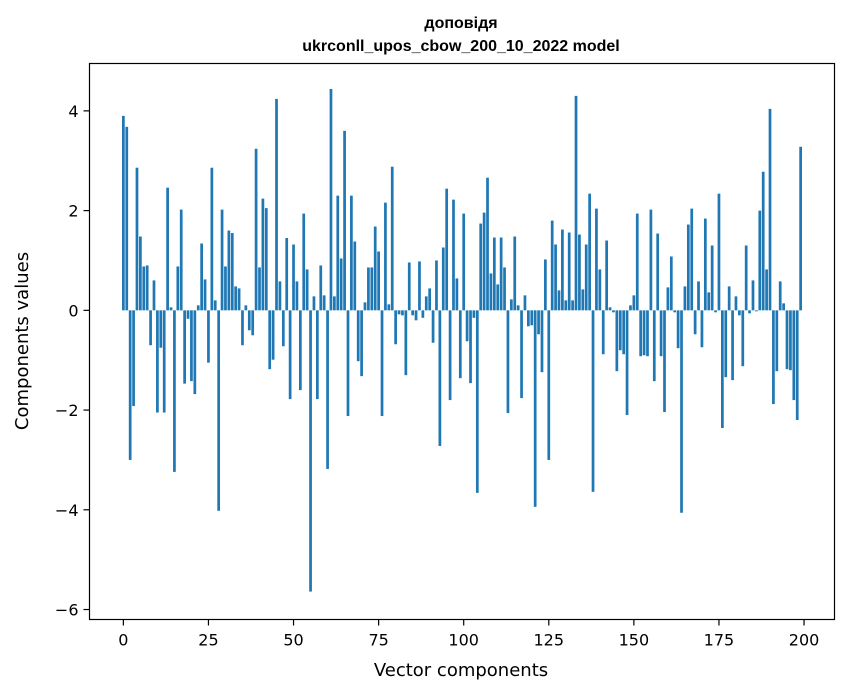 The width and height of the screenshot is (847, 696). Describe the element at coordinates (67, 610) in the screenshot. I see `y-tick-label: −6` at that location.